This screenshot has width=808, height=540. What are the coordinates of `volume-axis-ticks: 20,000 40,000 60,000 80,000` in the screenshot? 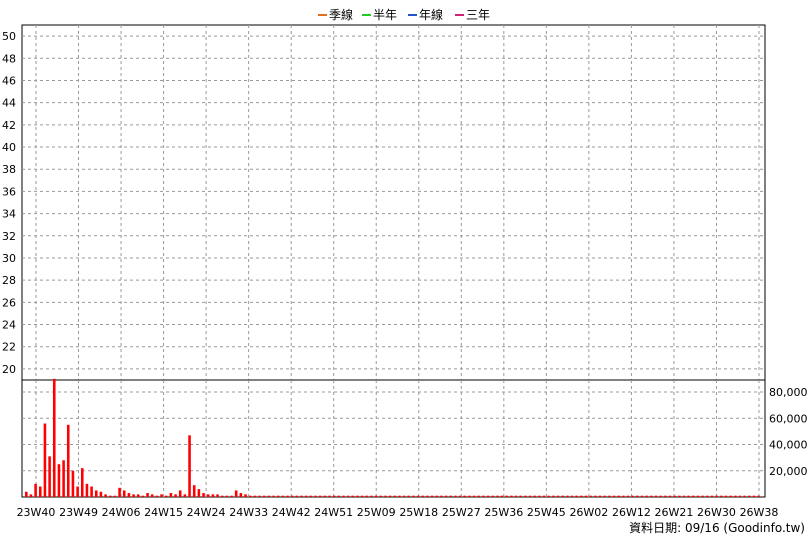 It's located at (788, 432).